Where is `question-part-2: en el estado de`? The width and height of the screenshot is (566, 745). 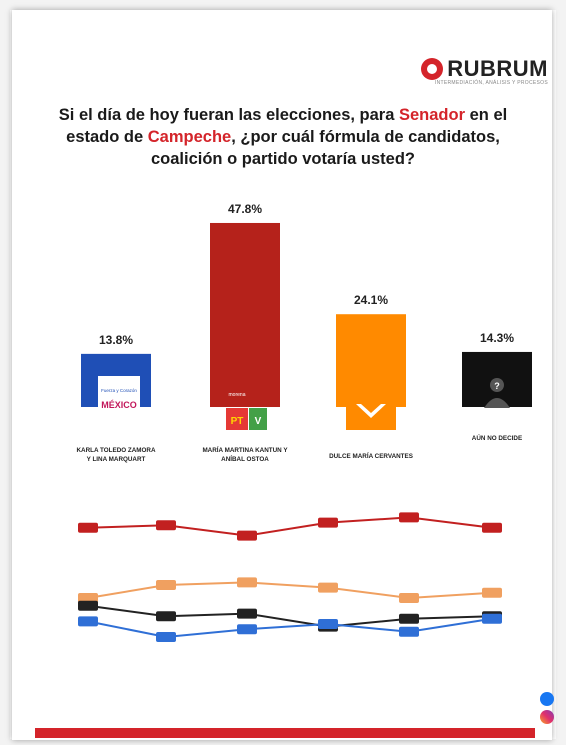
question-part-2: en el estado de is located at coordinates (287, 126).